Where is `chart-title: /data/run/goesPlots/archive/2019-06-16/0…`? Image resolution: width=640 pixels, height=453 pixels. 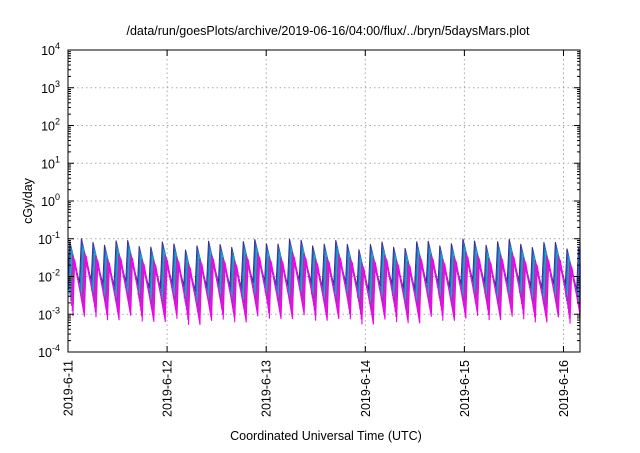
chart-title: /data/run/goesPlots/archive/2019-06-16/0… is located at coordinates (328, 31).